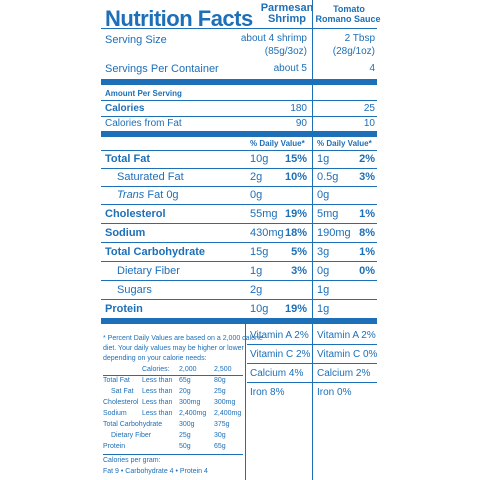 The width and height of the screenshot is (480, 480). Describe the element at coordinates (344, 143) in the screenshot. I see `col2-daily-value-header: % Daily Value*` at that location.